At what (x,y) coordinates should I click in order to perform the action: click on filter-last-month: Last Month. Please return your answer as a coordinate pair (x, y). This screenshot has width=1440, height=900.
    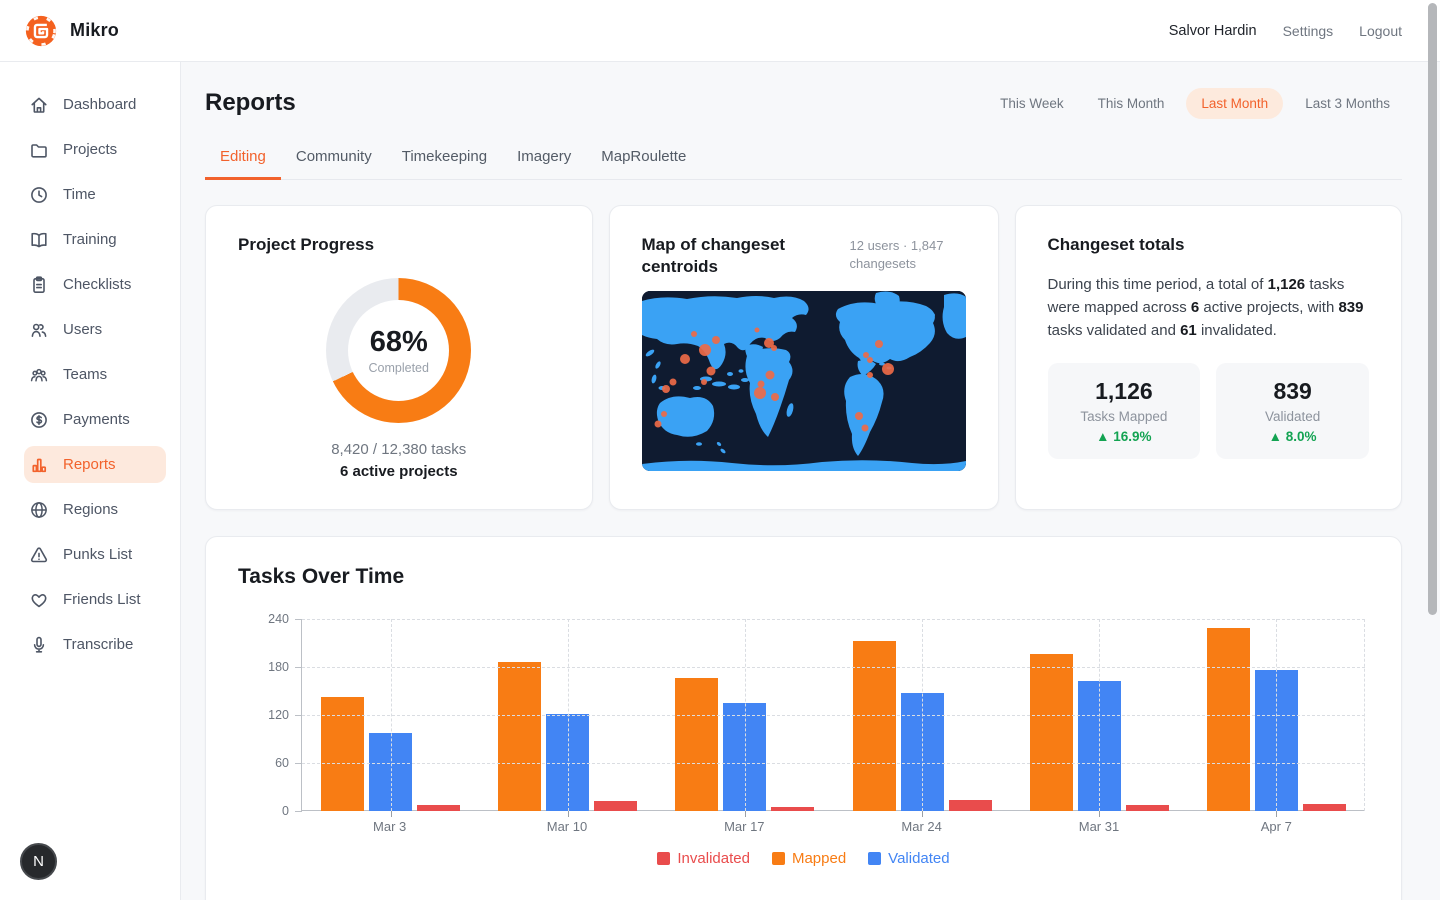
    Looking at the image, I should click on (1235, 103).